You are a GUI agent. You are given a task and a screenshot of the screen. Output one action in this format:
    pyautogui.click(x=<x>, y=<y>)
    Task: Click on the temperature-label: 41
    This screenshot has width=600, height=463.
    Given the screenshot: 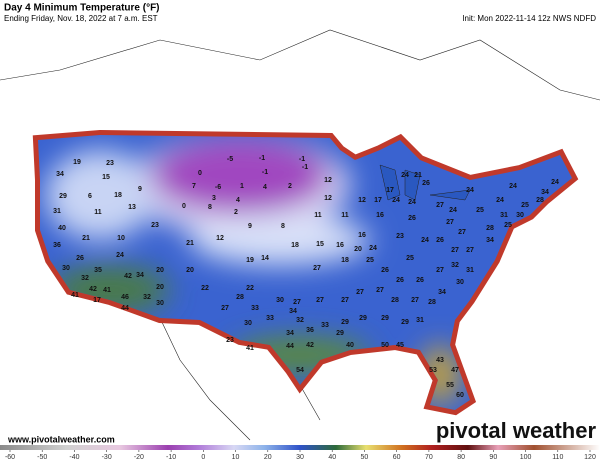 What is the action you would take?
    pyautogui.click(x=75, y=295)
    